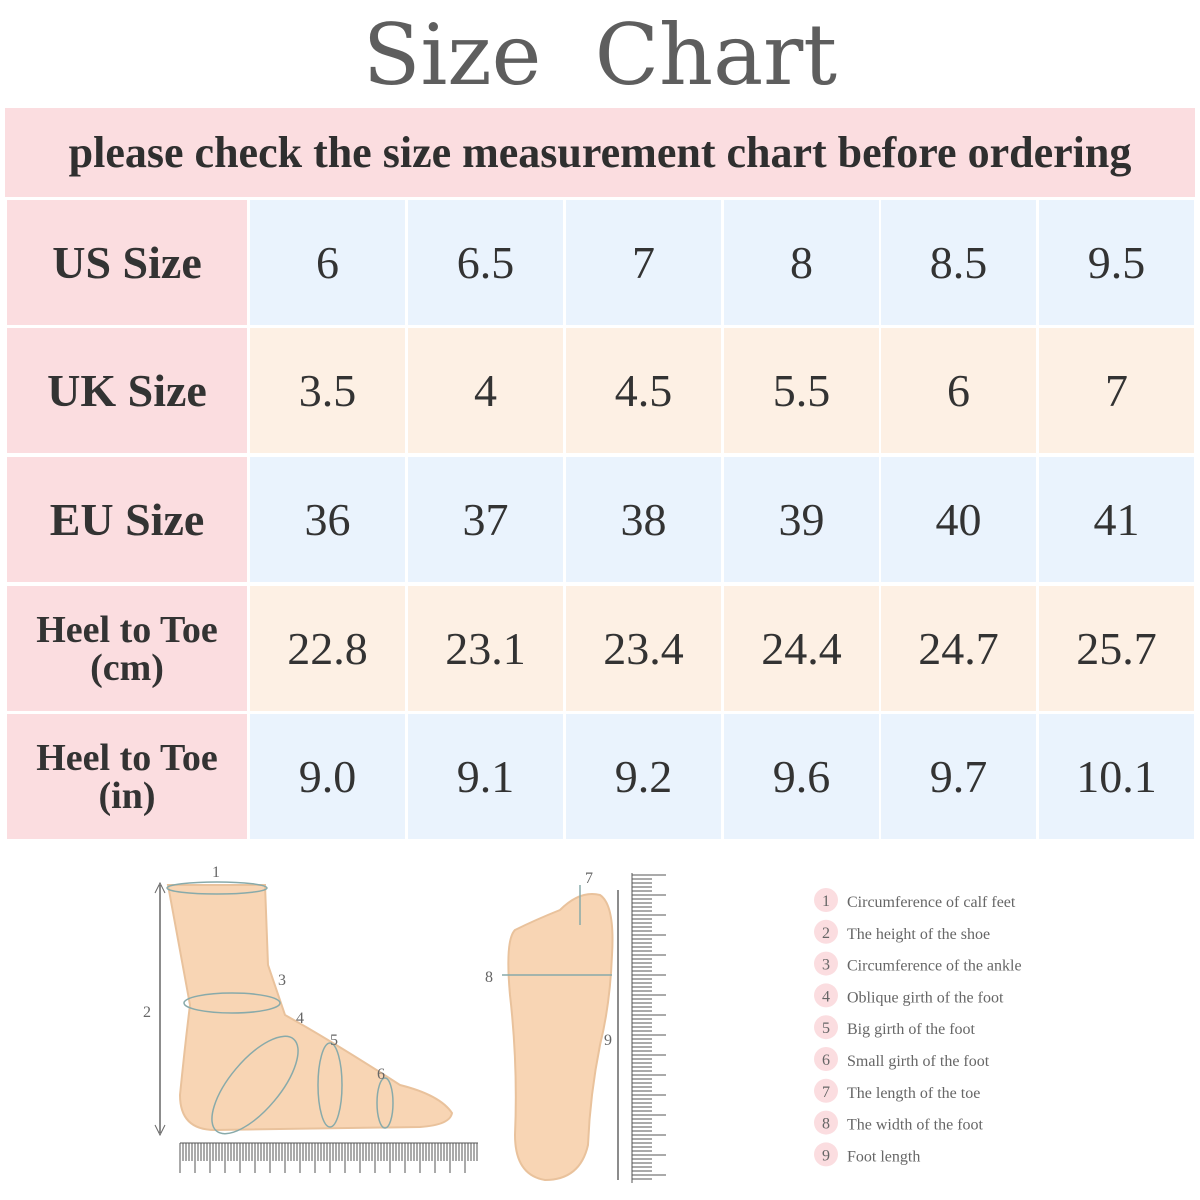 Image resolution: width=1200 pixels, height=1200 pixels. Describe the element at coordinates (801, 776) in the screenshot. I see `table-cell: 9.6` at that location.